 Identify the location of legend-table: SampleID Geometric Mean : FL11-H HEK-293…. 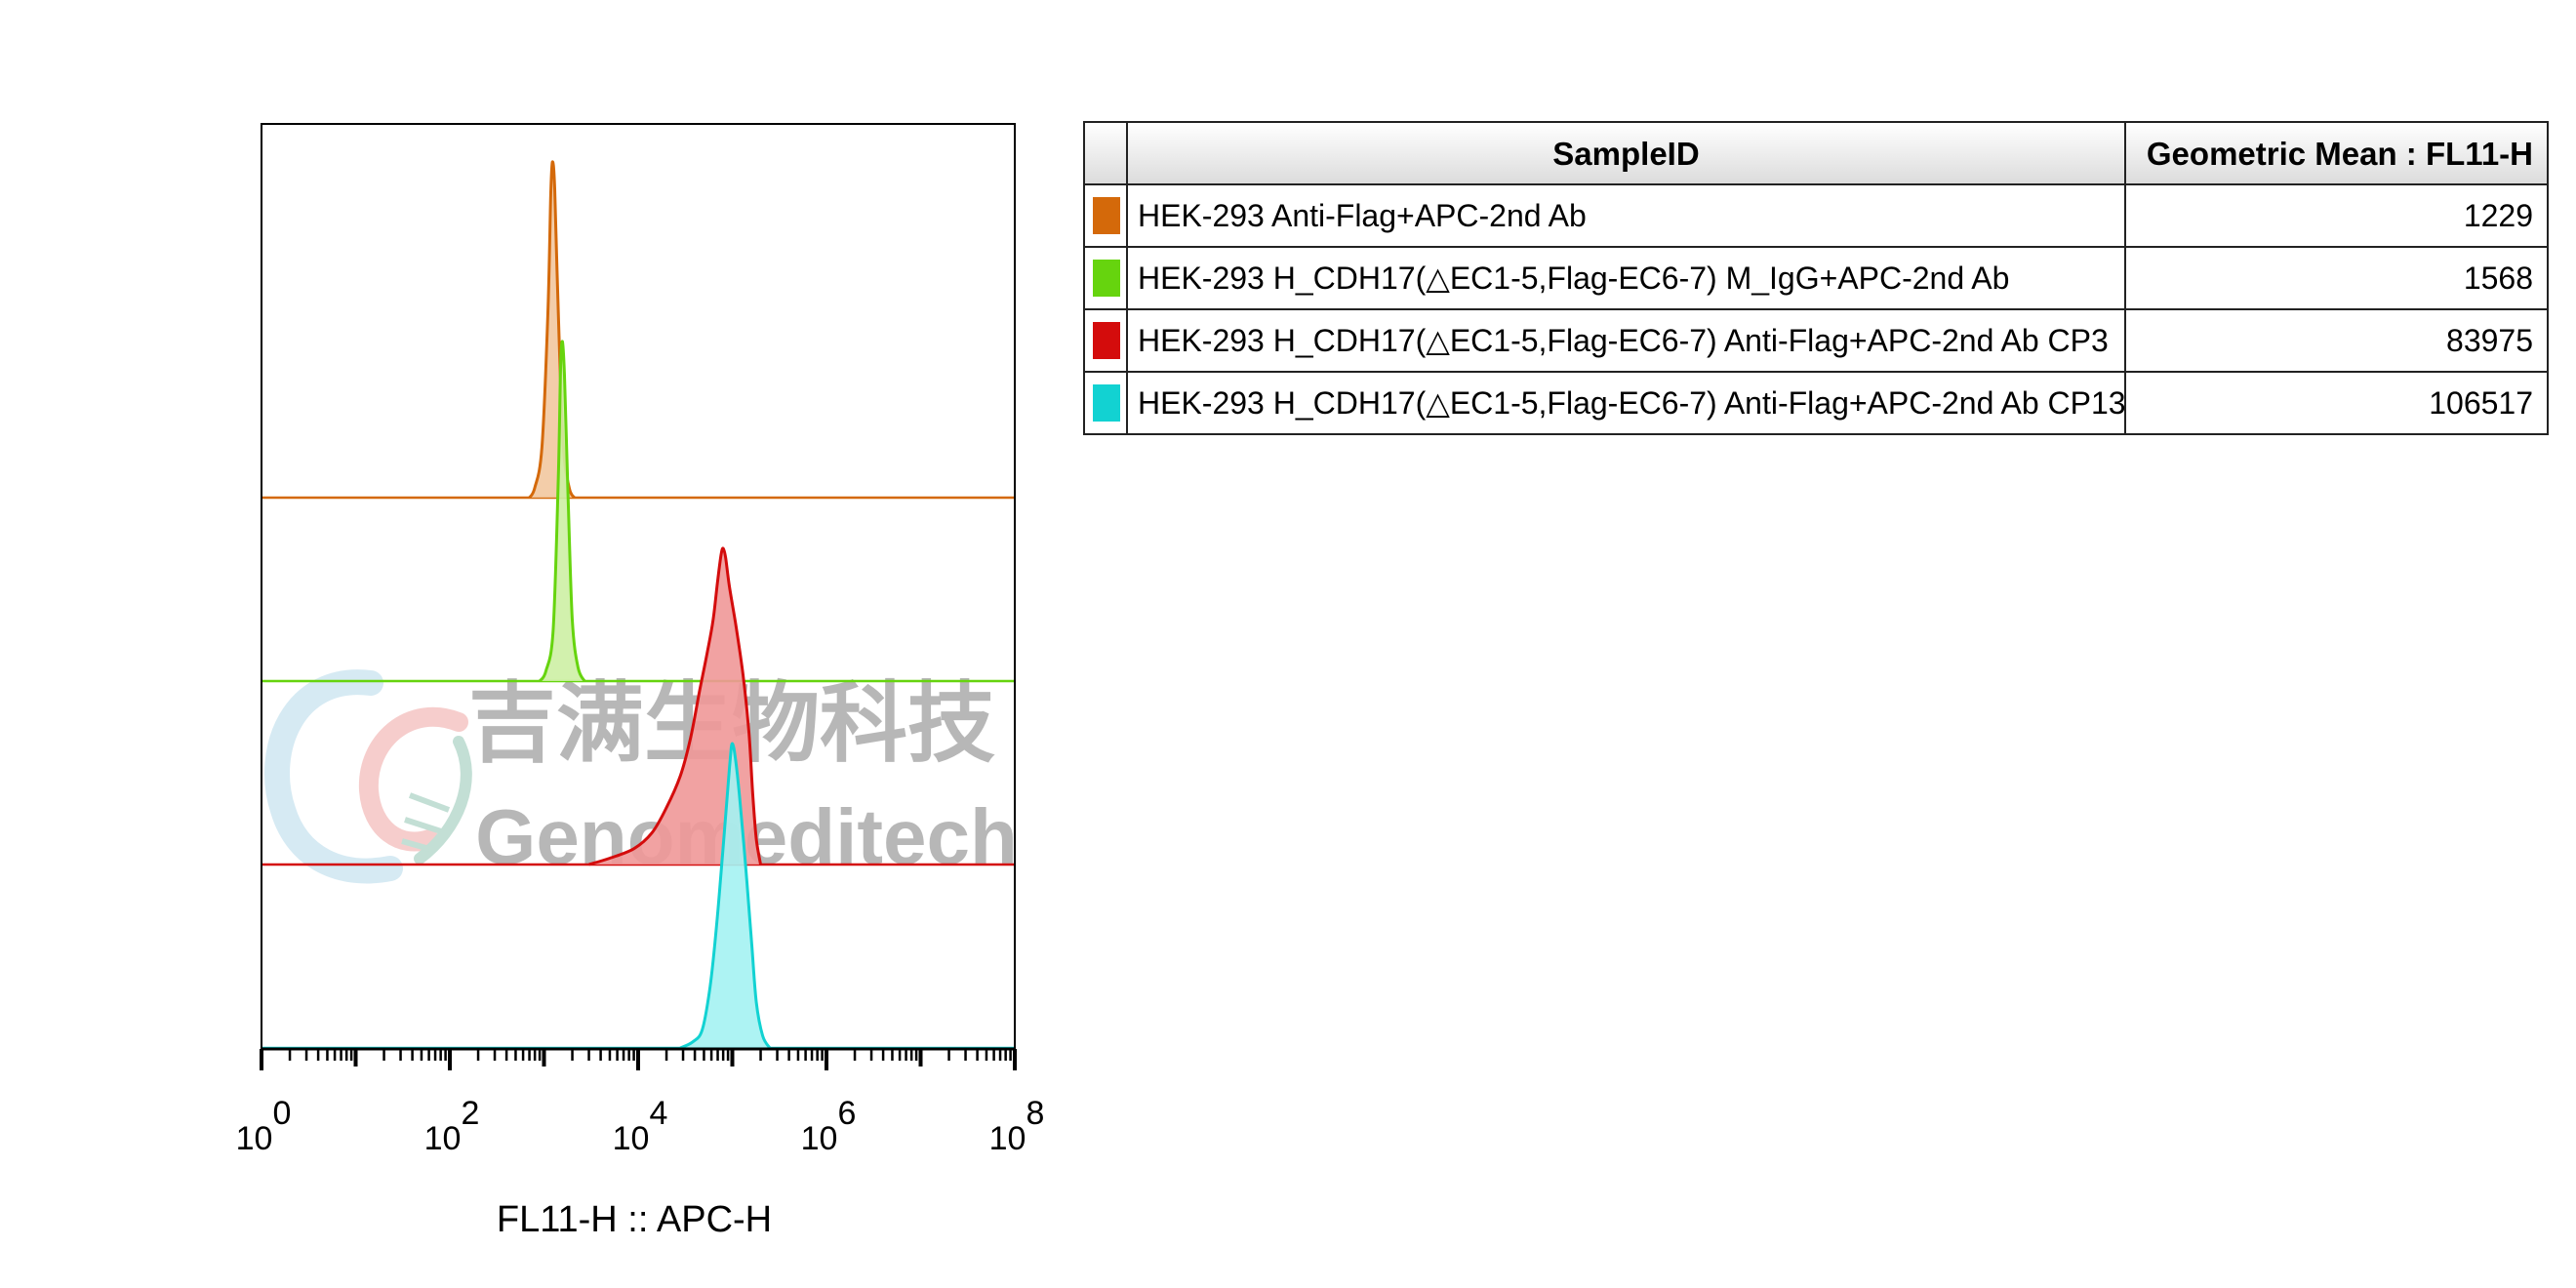
(1816, 278).